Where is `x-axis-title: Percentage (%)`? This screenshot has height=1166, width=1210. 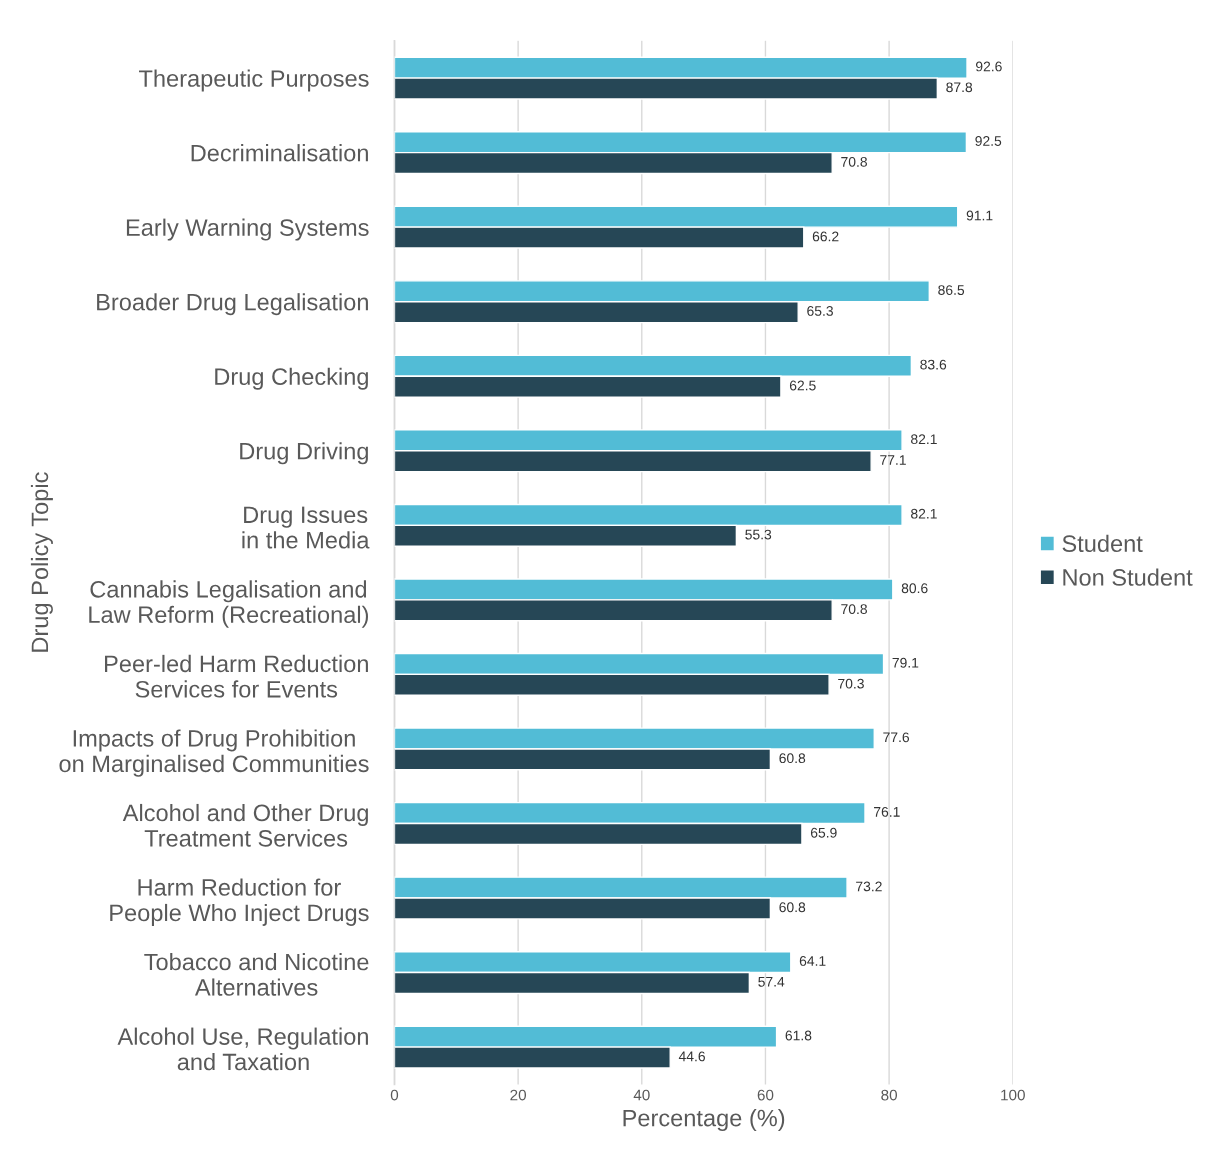 x-axis-title: Percentage (%) is located at coordinates (704, 1120).